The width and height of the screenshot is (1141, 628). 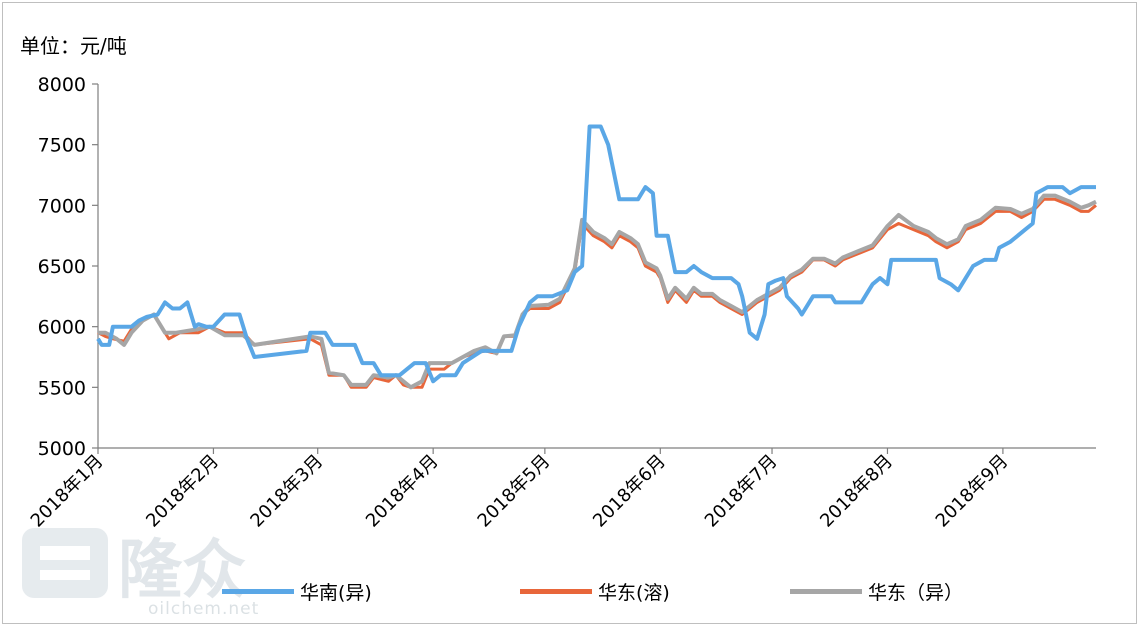 What do you see at coordinates (62, 449) in the screenshot?
I see `y-tick-label: 5000` at bounding box center [62, 449].